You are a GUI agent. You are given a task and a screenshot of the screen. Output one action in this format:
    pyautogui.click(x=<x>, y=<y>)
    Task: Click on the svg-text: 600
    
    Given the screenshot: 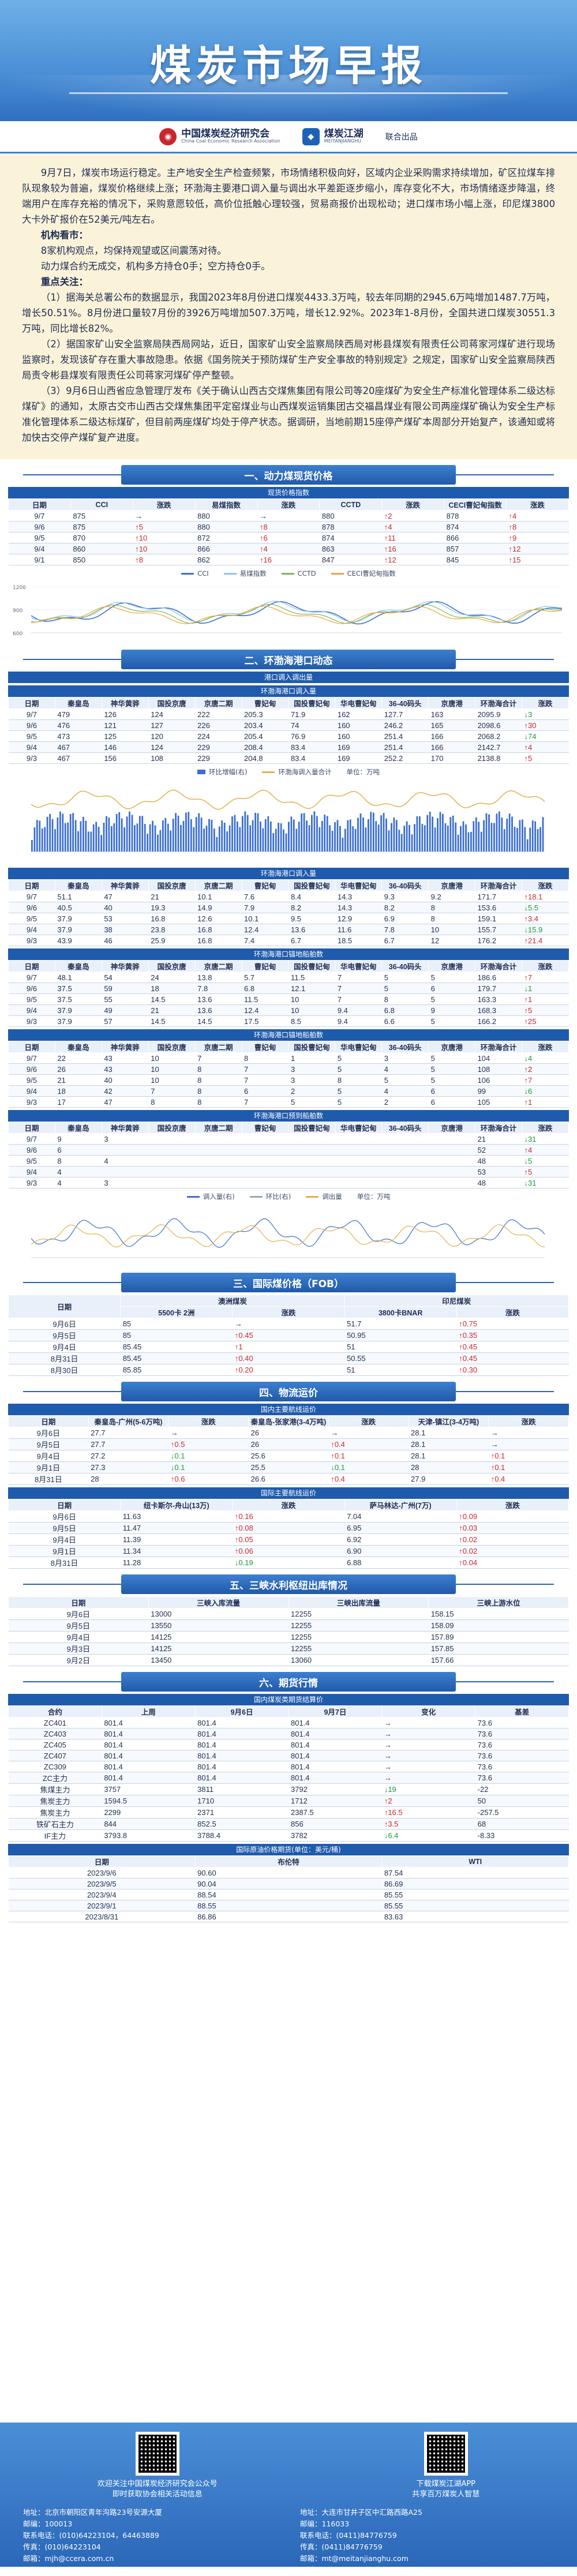 What is the action you would take?
    pyautogui.click(x=18, y=634)
    